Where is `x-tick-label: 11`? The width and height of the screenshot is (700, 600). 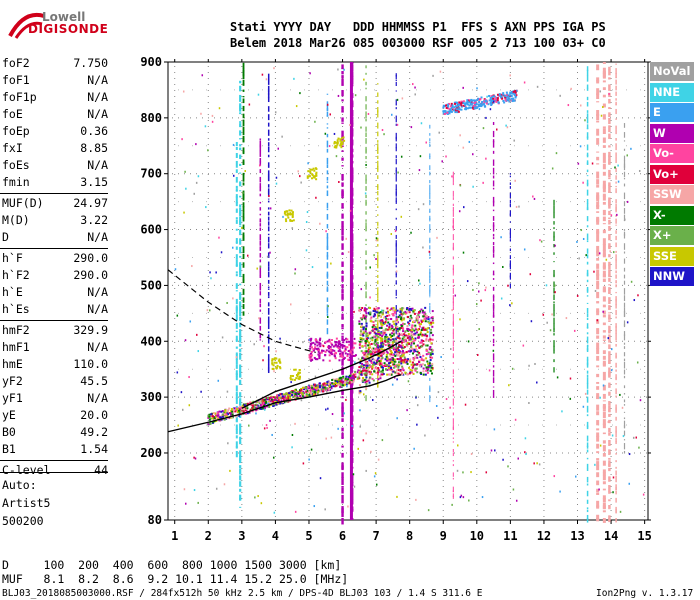 x-tick-label: 11 is located at coordinates (510, 536).